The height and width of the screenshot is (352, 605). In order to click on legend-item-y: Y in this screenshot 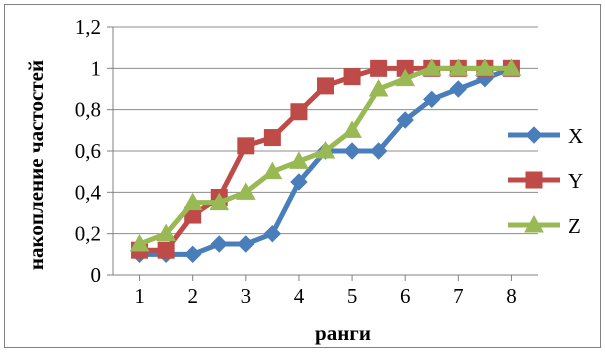, I will do `click(545, 181)`.